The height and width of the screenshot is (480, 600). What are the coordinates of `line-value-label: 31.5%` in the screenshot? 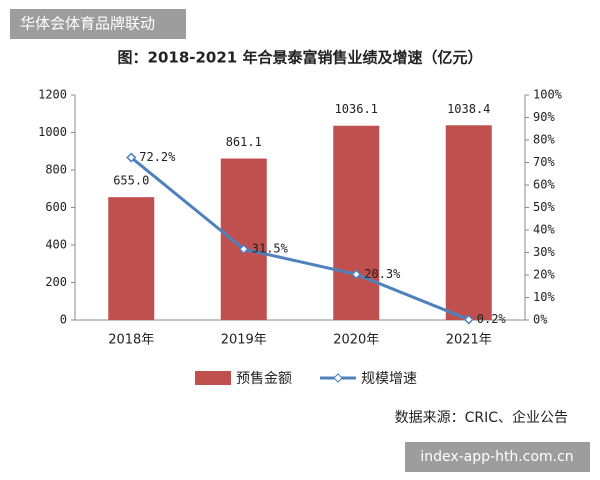 It's located at (270, 249).